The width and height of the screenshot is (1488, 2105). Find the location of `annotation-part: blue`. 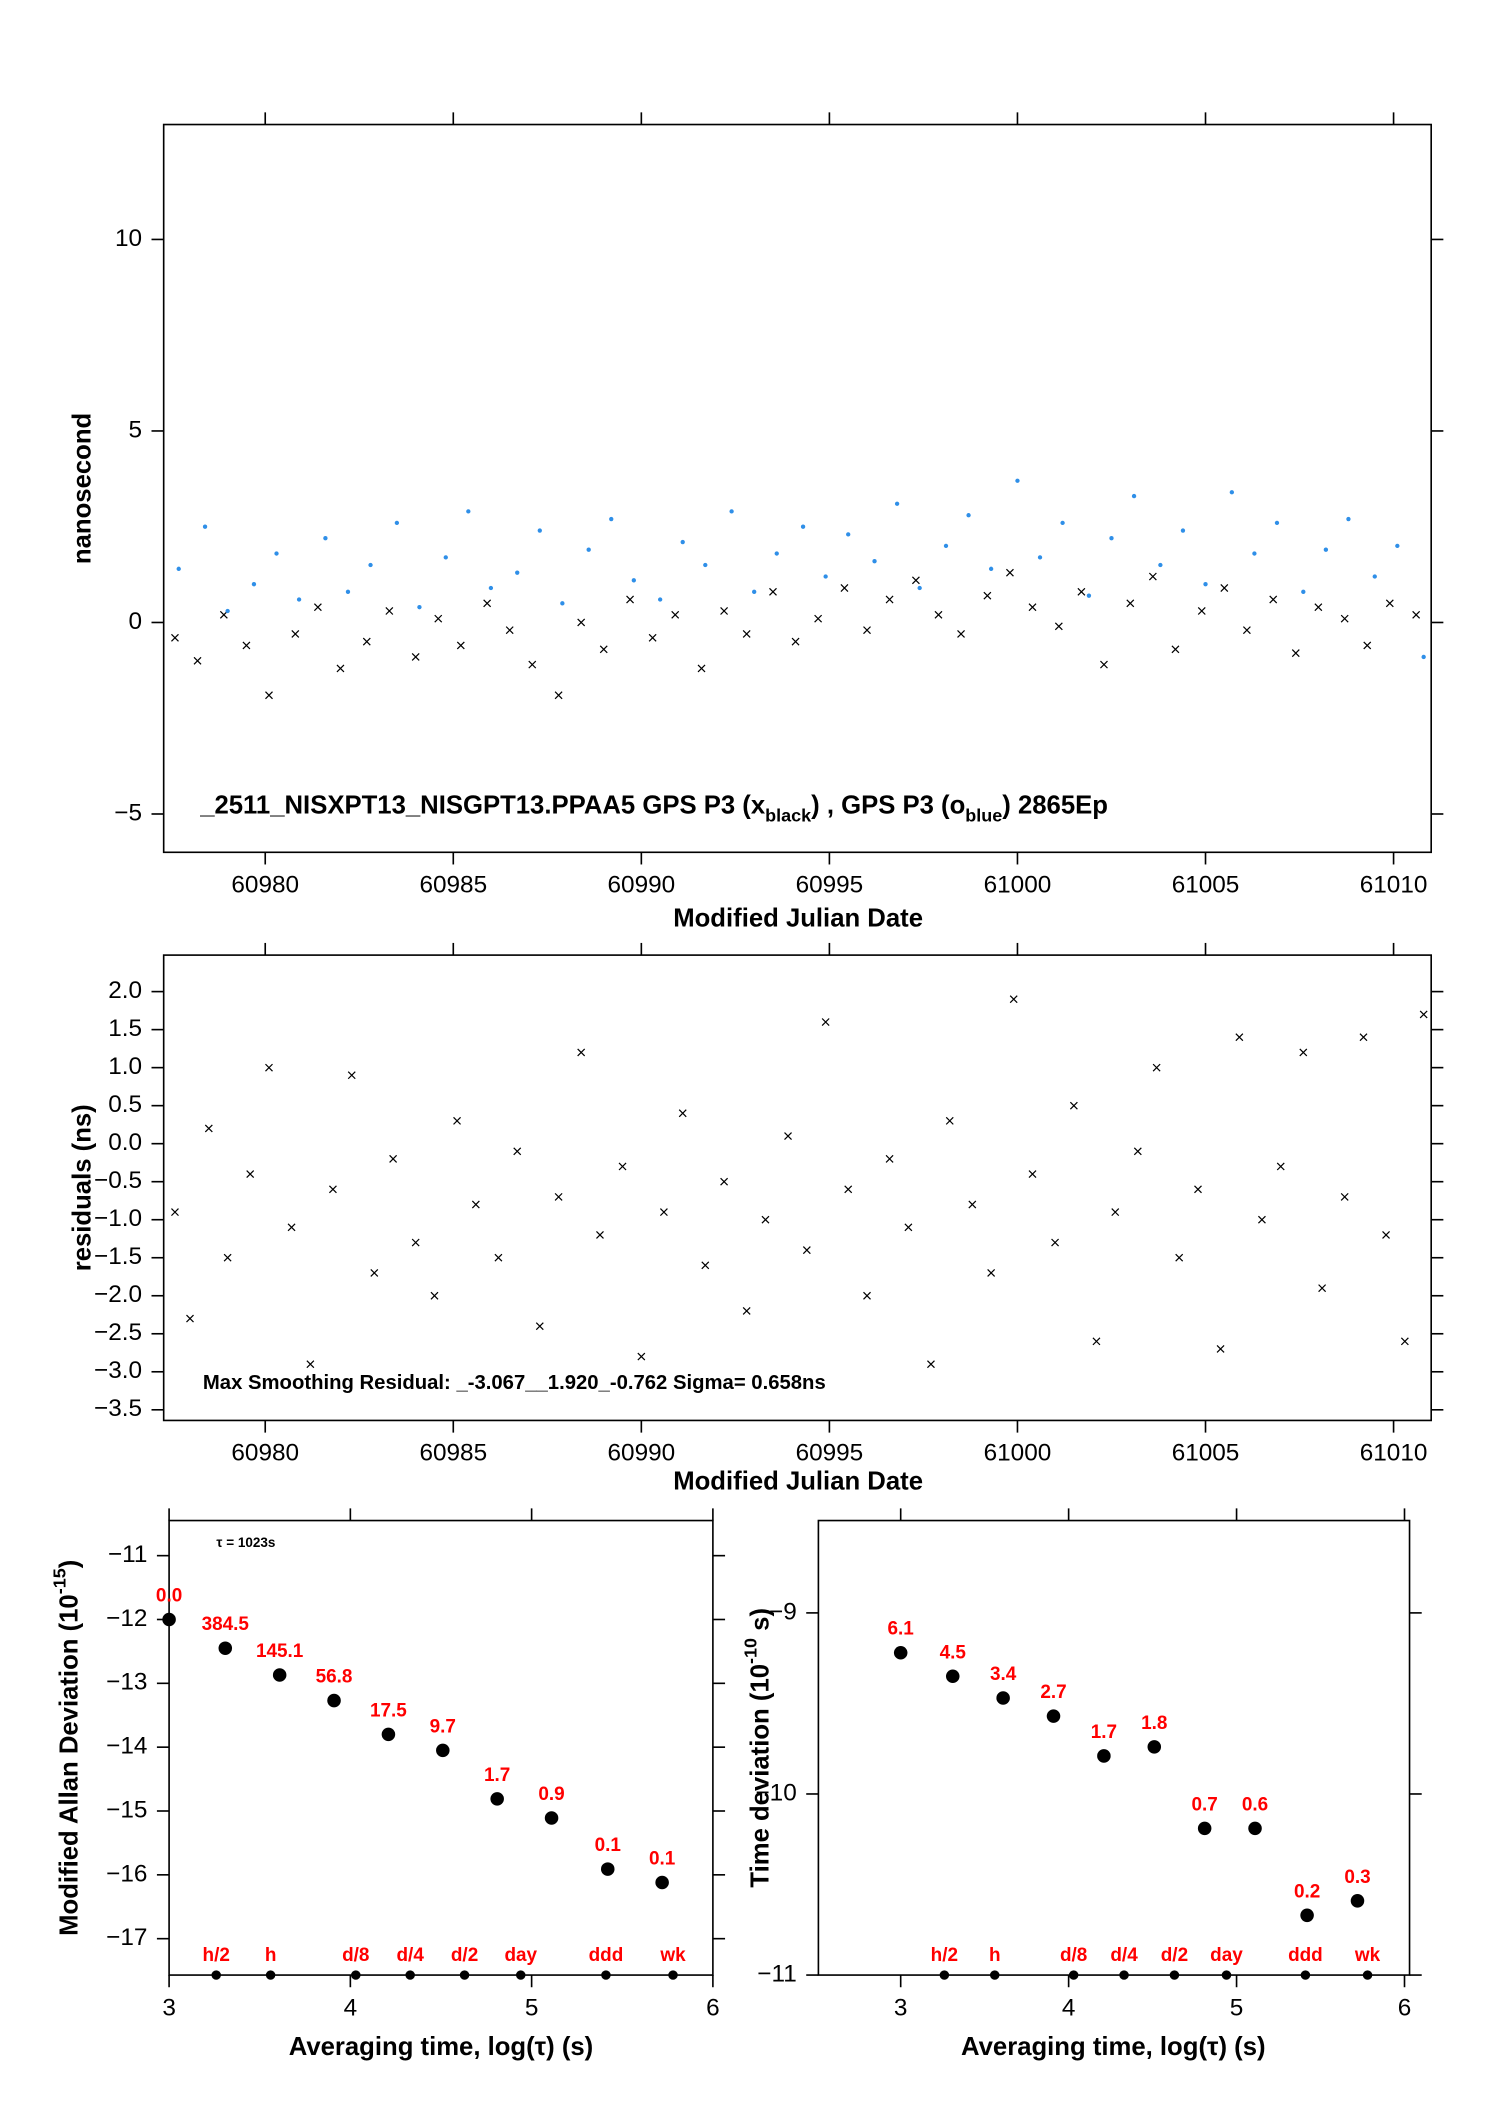

annotation-part: blue is located at coordinates (983, 815).